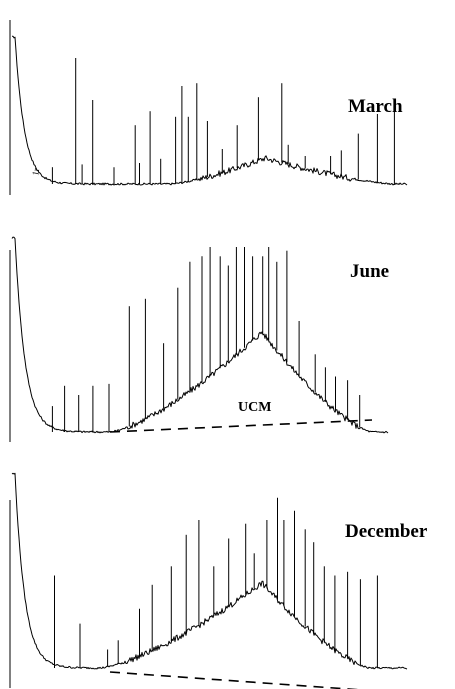 The image size is (455, 689). Describe the element at coordinates (386, 531) in the screenshot. I see `panel-title-december: December` at that location.